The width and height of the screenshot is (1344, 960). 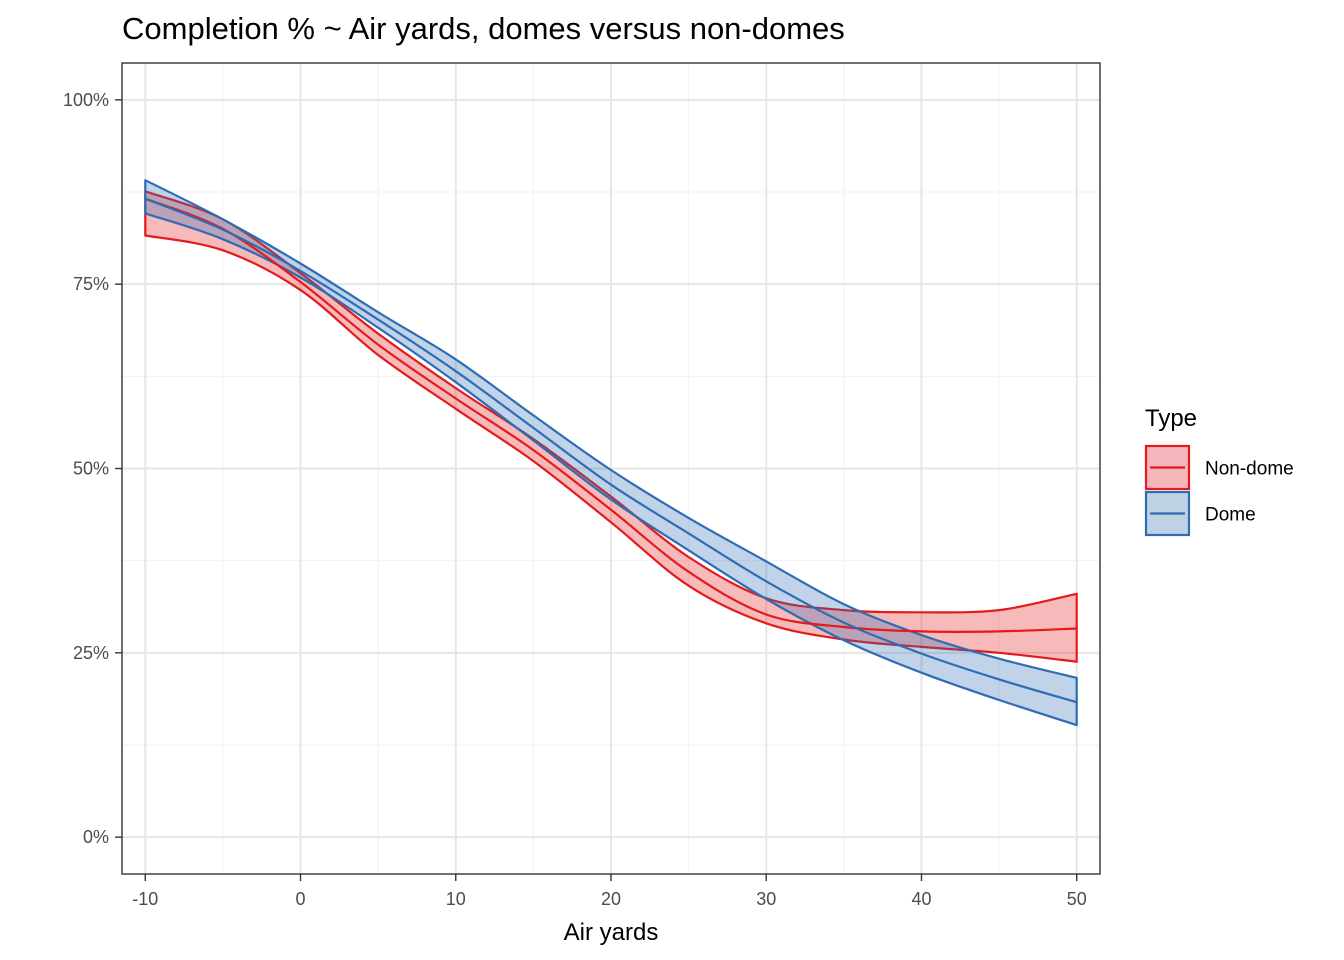 What do you see at coordinates (1249, 469) in the screenshot?
I see `legend-label-non-dome: Non-dome` at bounding box center [1249, 469].